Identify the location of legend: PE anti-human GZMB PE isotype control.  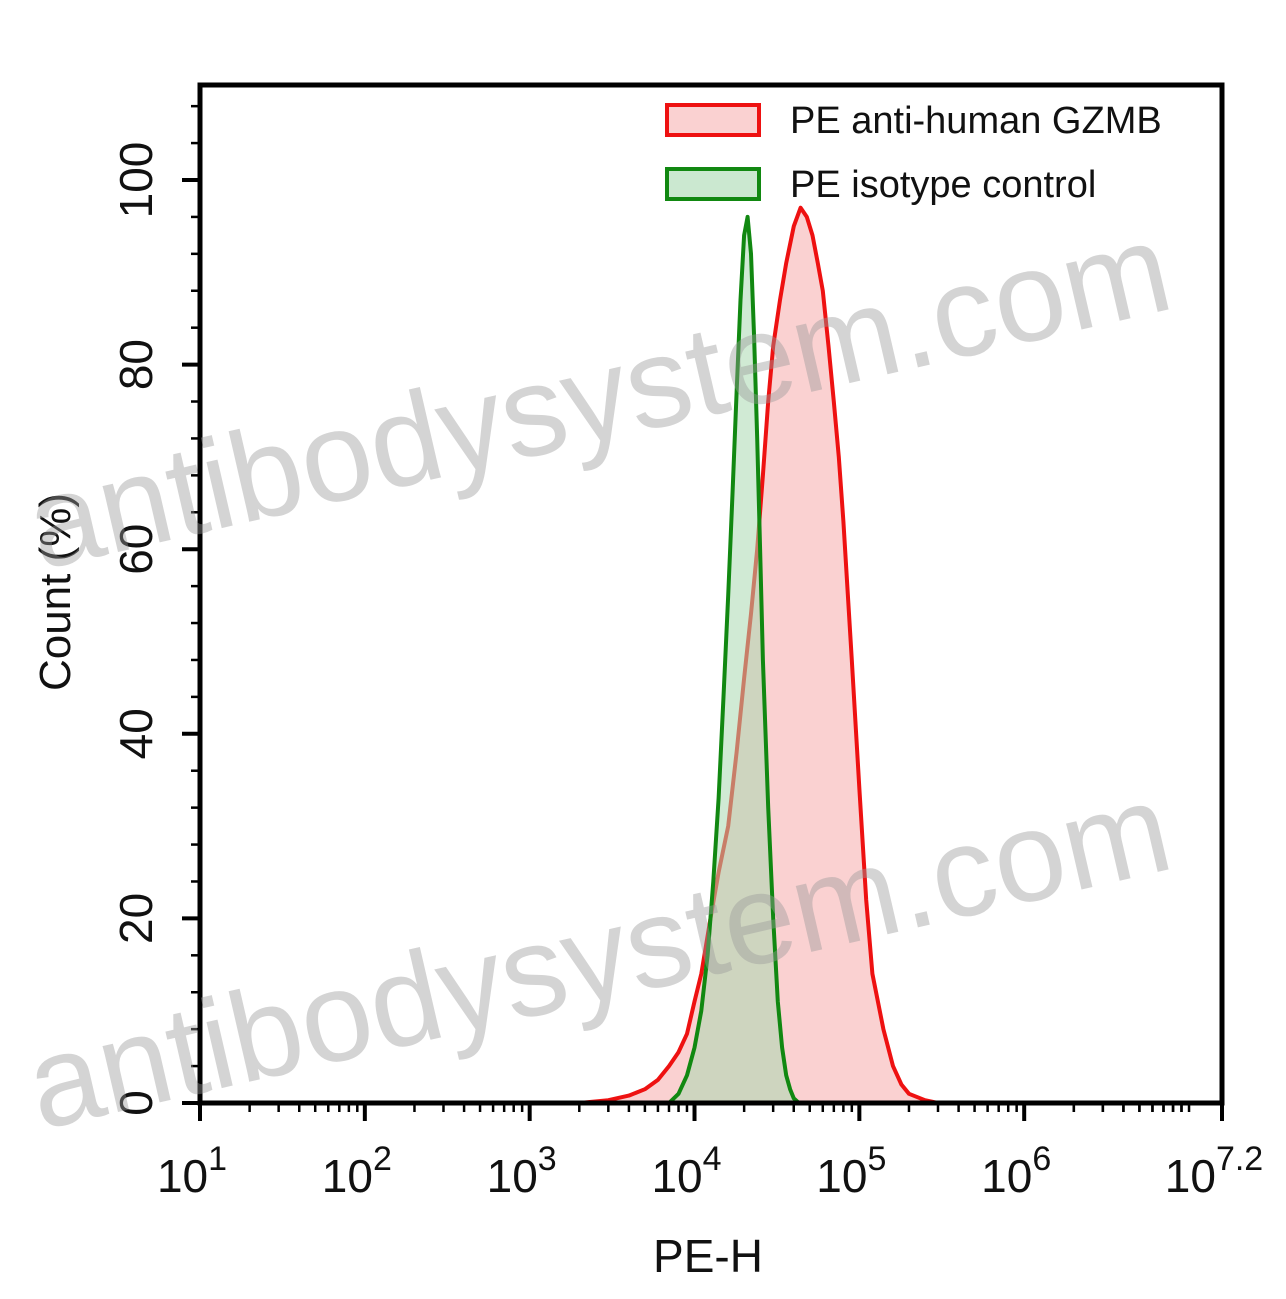
(913, 153).